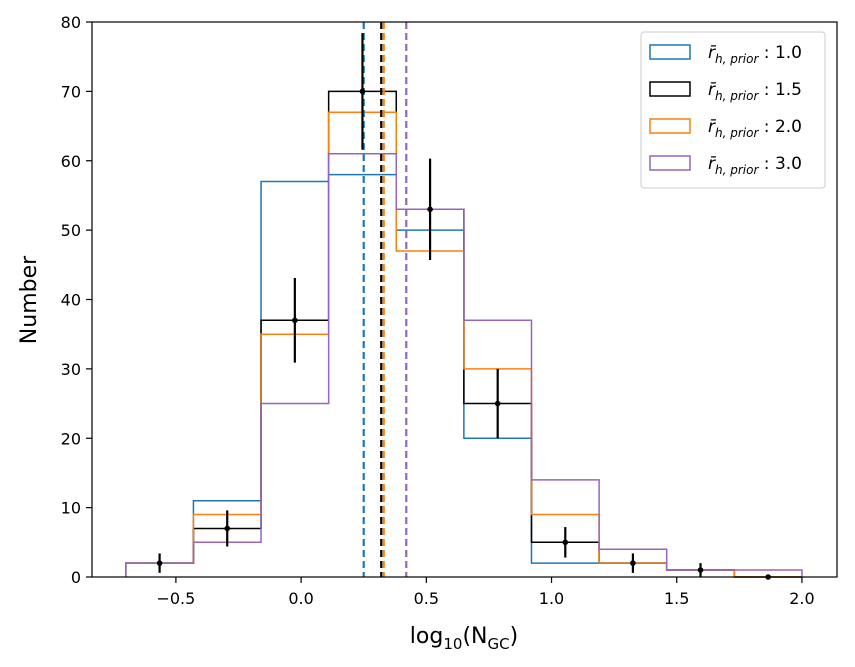 This screenshot has width=855, height=667. I want to click on legend-label-1: r̄h, prior : 1.0, so click(755, 54).